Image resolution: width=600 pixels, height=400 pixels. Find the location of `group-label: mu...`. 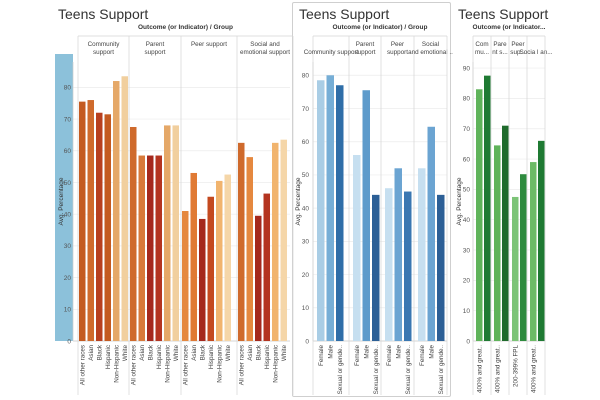

group-label: mu... is located at coordinates (482, 52).